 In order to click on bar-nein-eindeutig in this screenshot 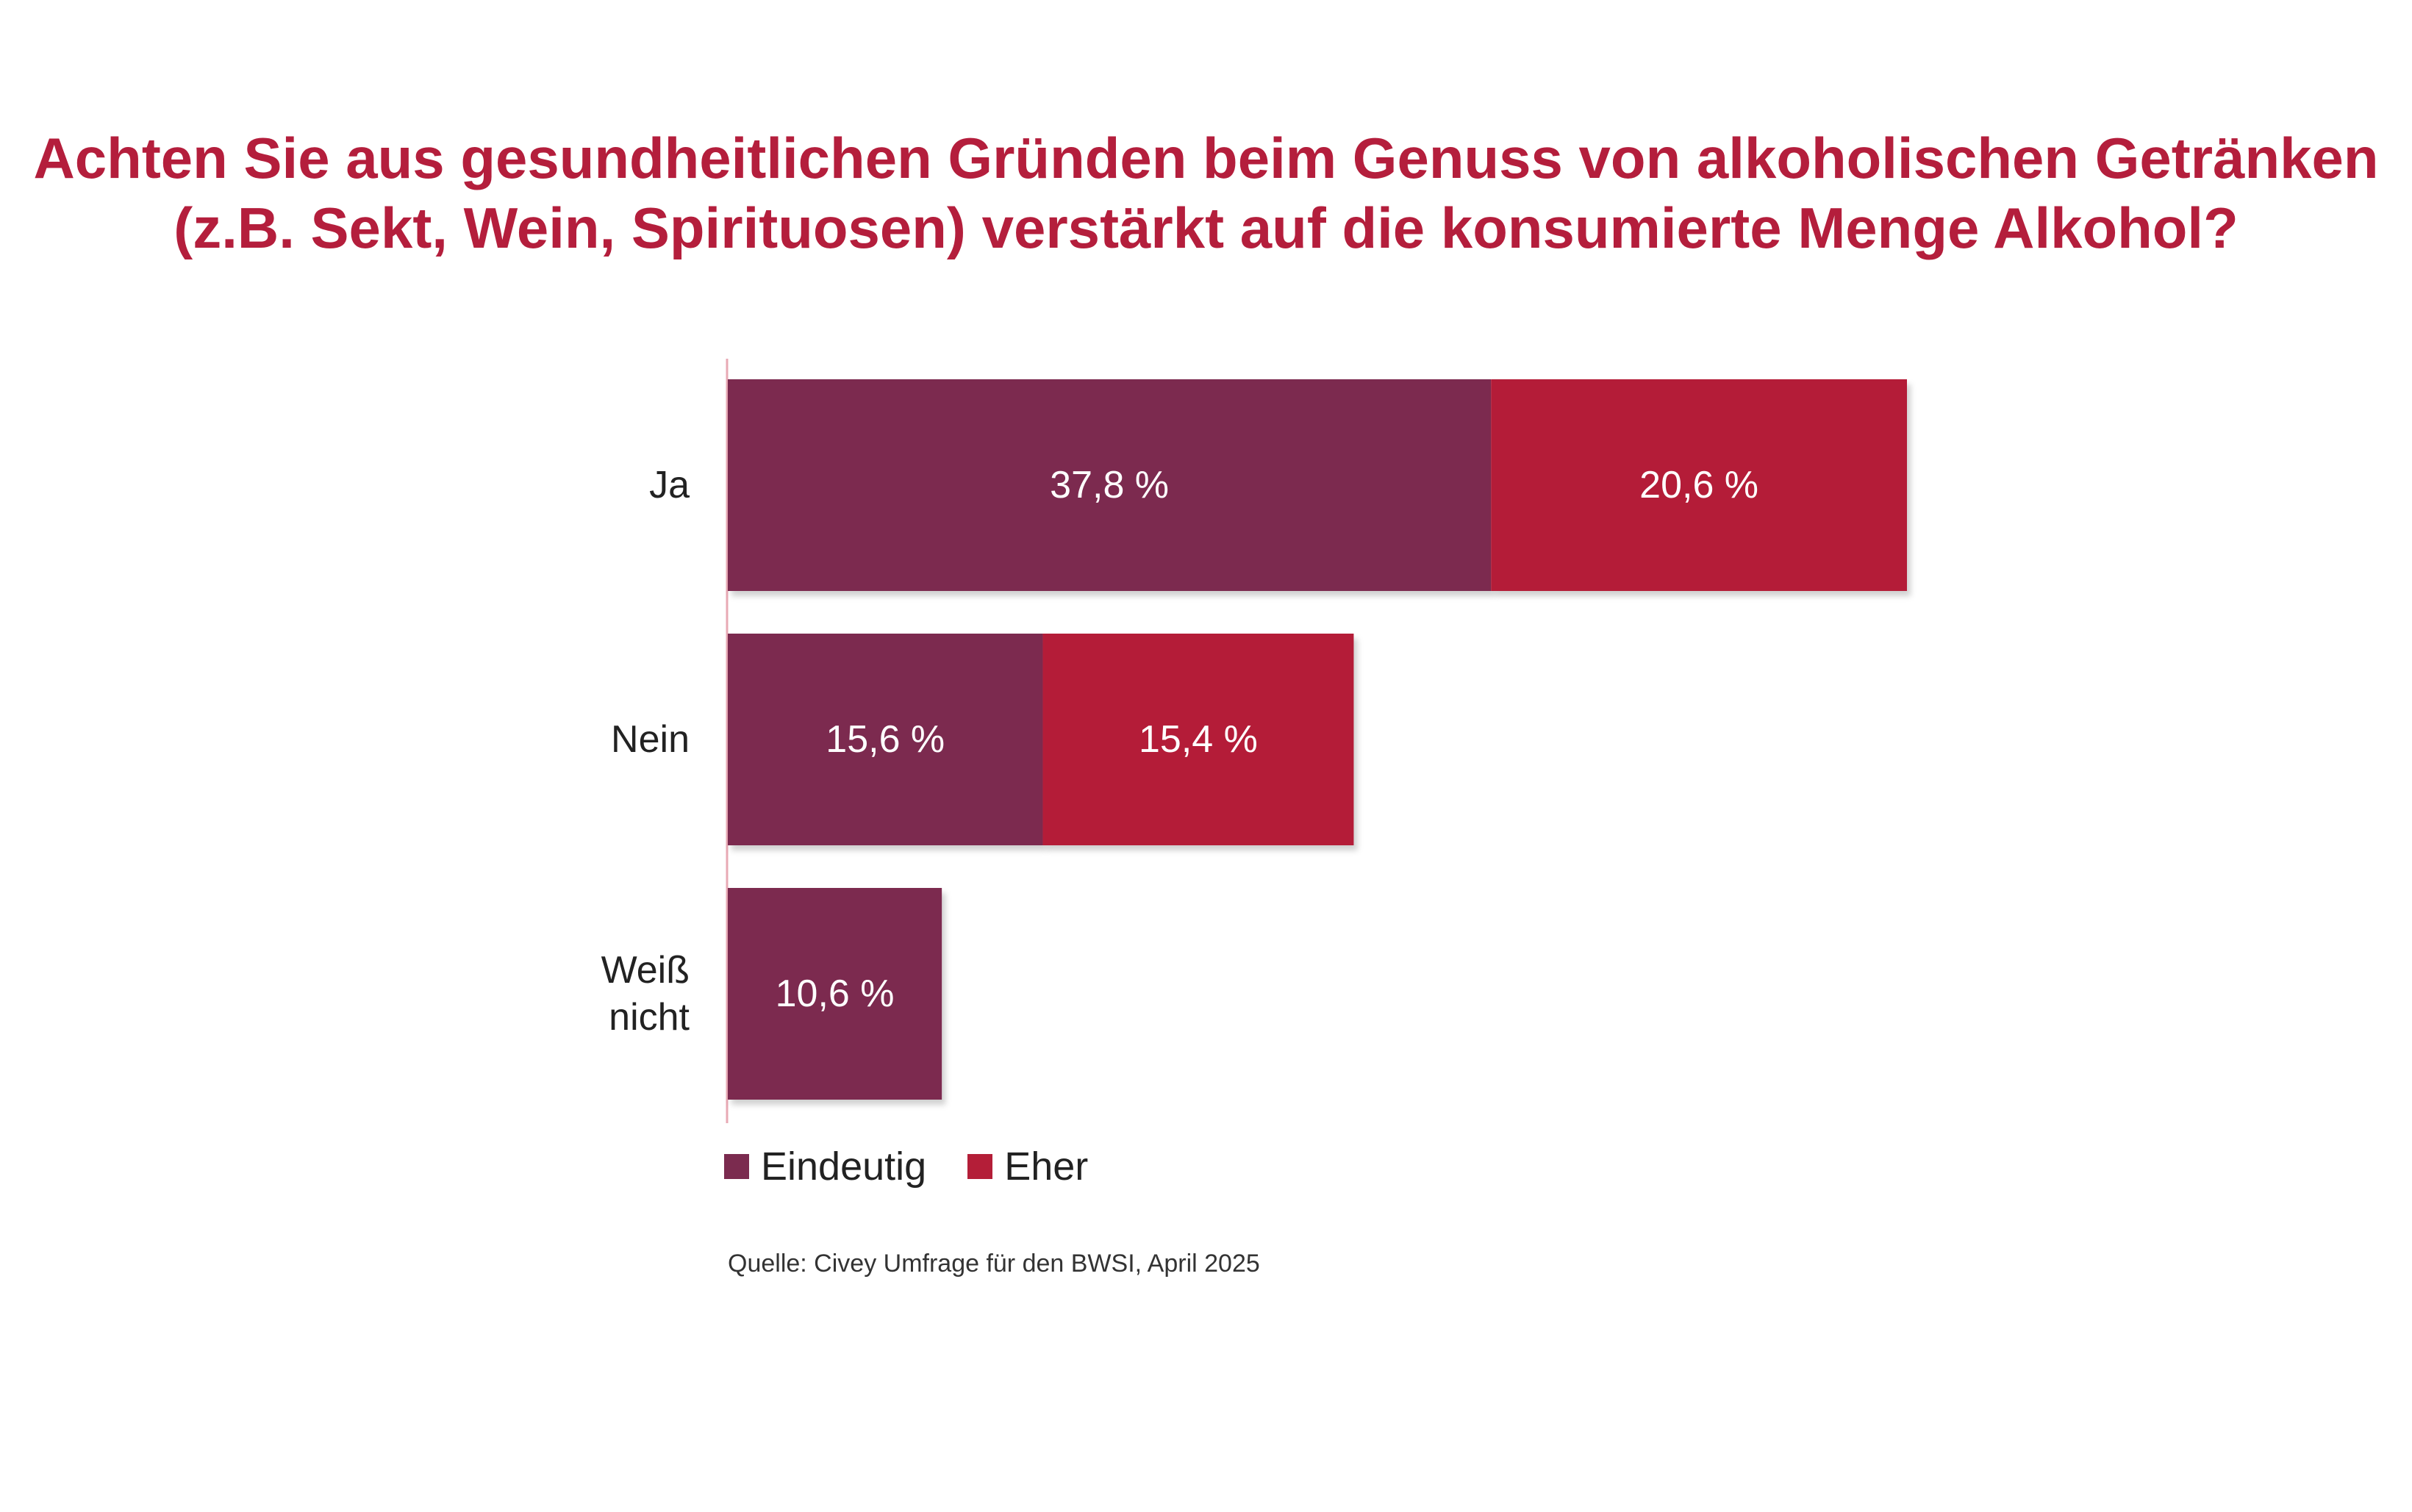, I will do `click(885, 739)`.